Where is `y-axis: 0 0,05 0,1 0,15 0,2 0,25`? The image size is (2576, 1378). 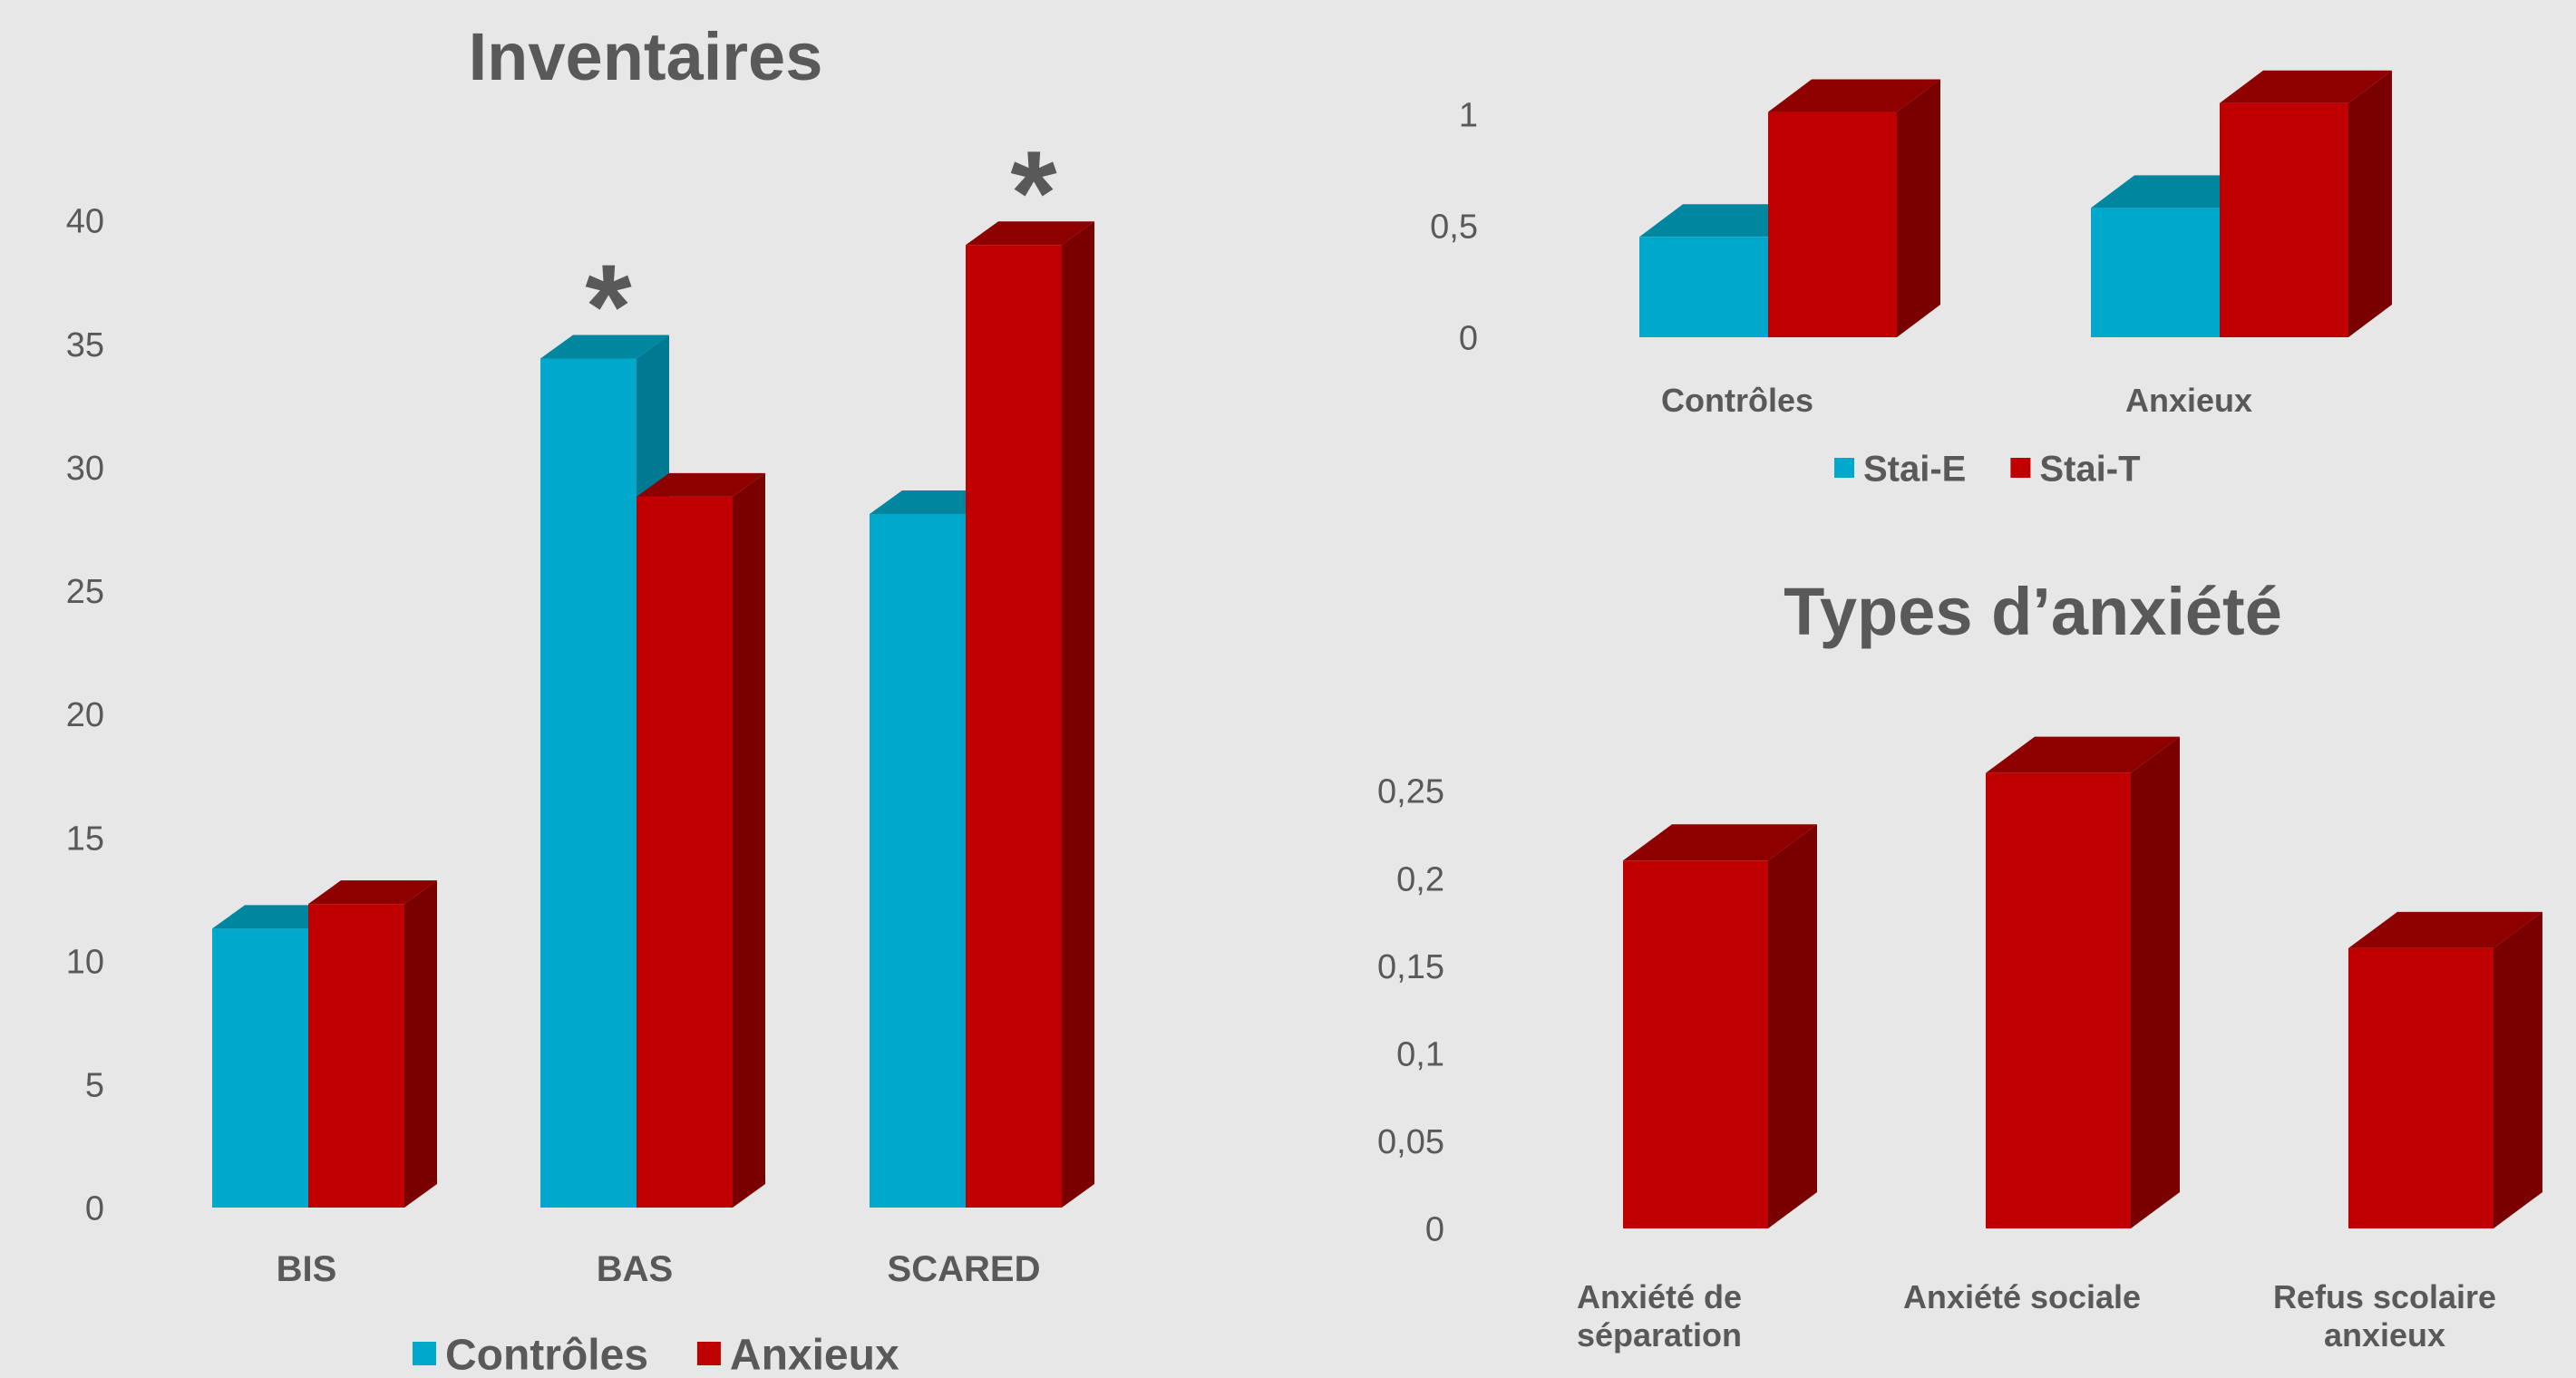
y-axis: 0 0,05 0,1 0,15 0,2 0,25 is located at coordinates (1410, 1011).